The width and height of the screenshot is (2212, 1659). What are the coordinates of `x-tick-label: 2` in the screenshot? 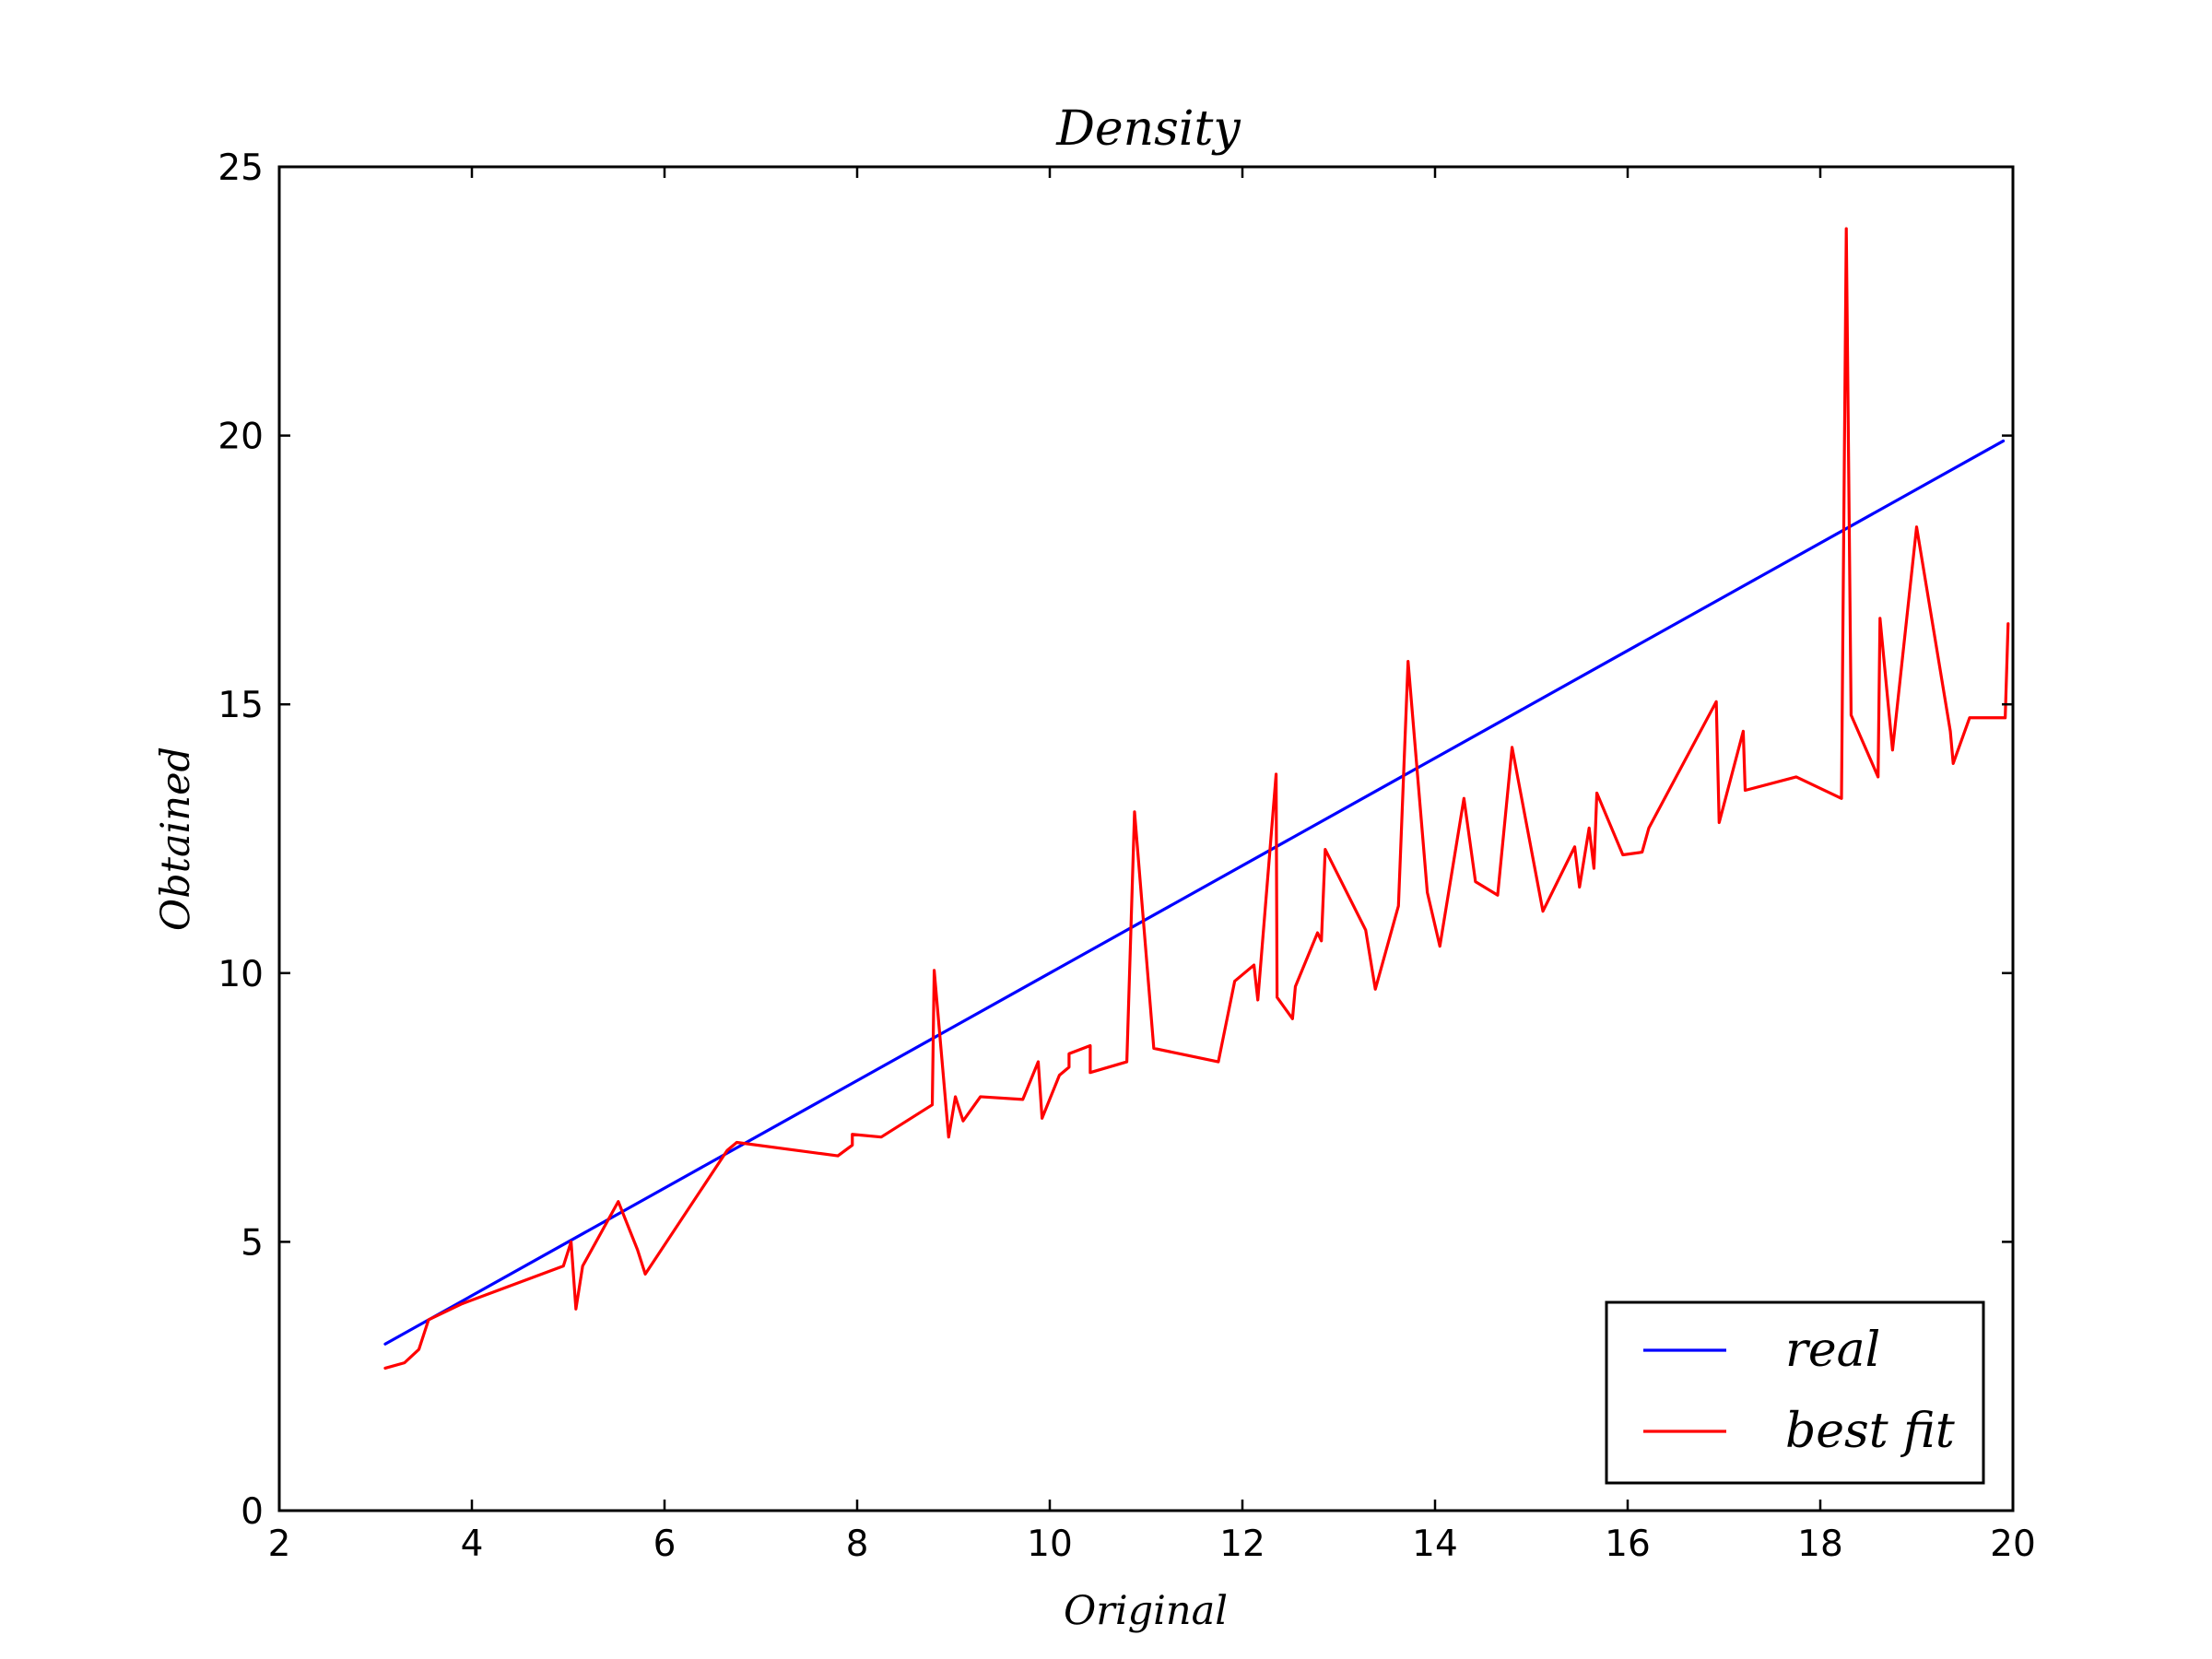 It's located at (279, 1544).